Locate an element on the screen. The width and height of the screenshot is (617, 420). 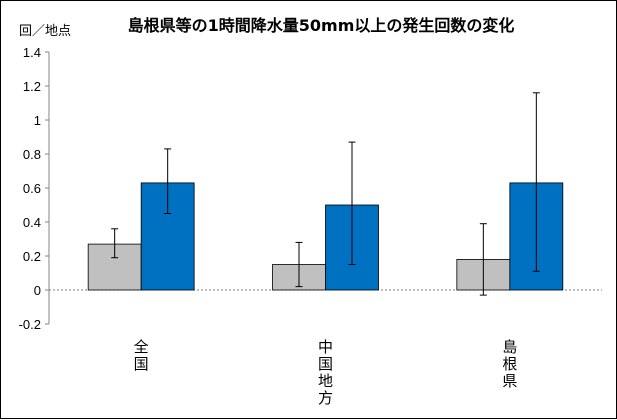
chart-title: 島根県等の1時間降水量50mm以上の発生回数の変化 is located at coordinates (321, 25).